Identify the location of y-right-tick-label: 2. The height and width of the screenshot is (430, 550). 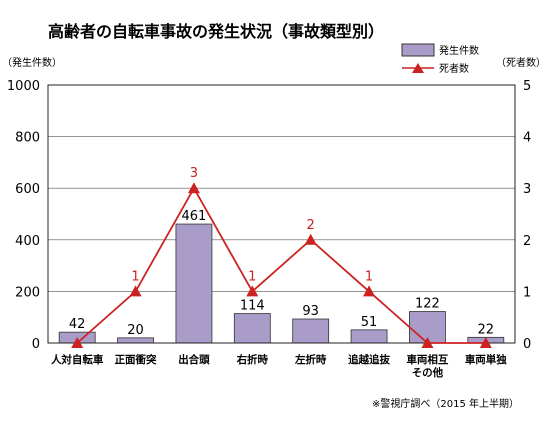
(527, 241).